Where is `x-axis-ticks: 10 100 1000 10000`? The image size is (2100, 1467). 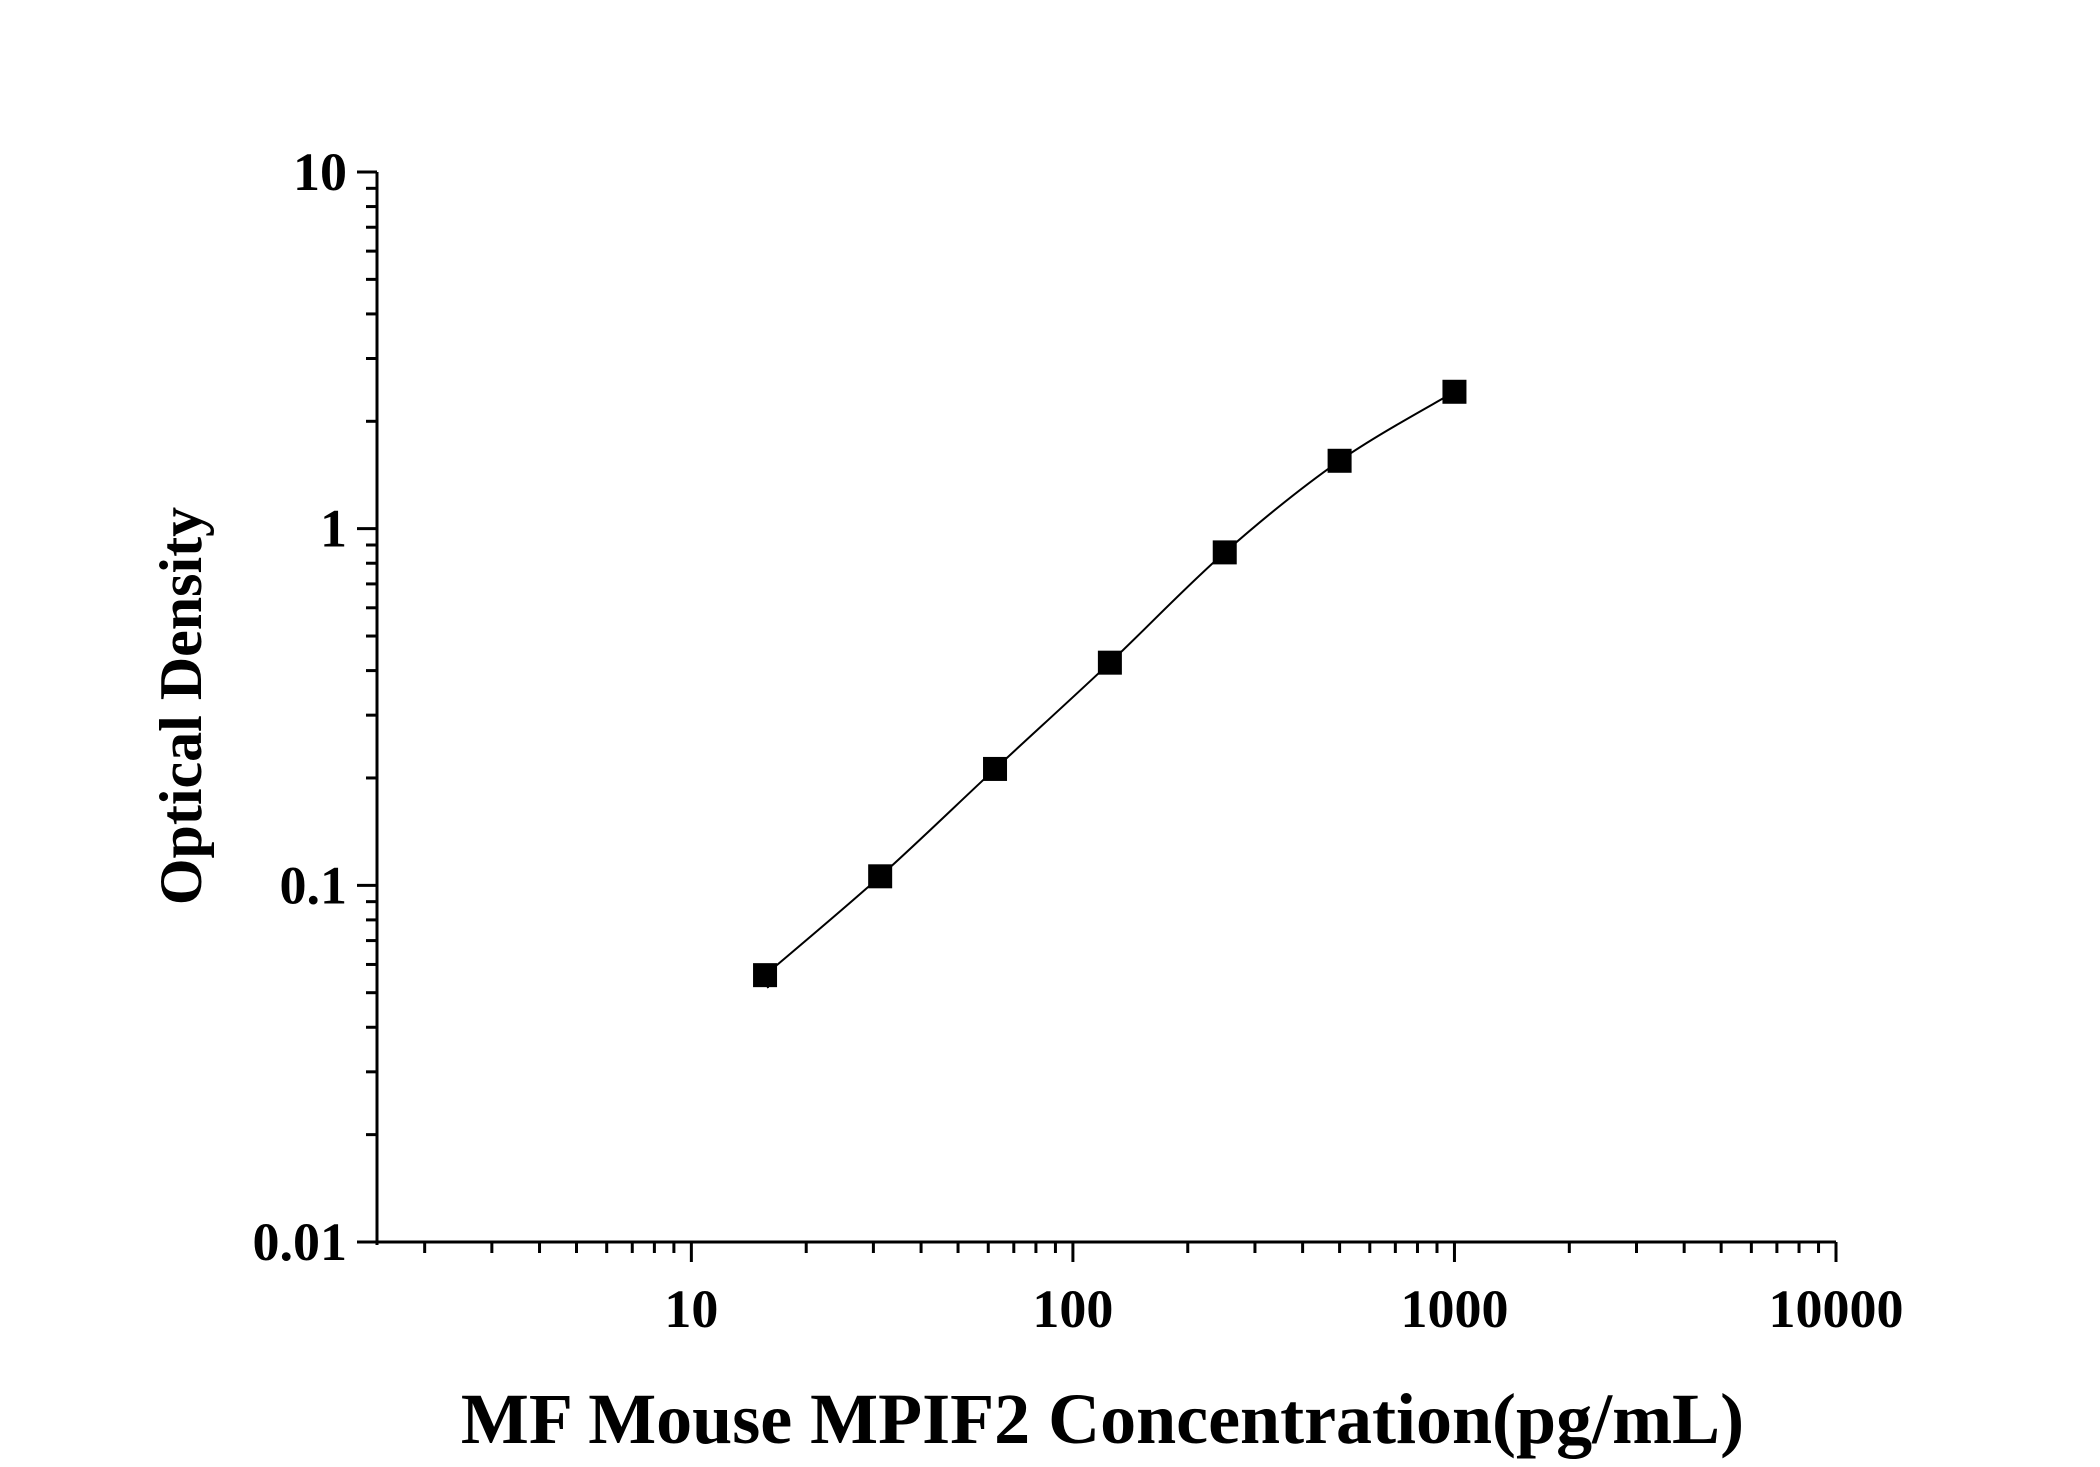 x-axis-ticks: 10 100 1000 10000 is located at coordinates (1163, 1290).